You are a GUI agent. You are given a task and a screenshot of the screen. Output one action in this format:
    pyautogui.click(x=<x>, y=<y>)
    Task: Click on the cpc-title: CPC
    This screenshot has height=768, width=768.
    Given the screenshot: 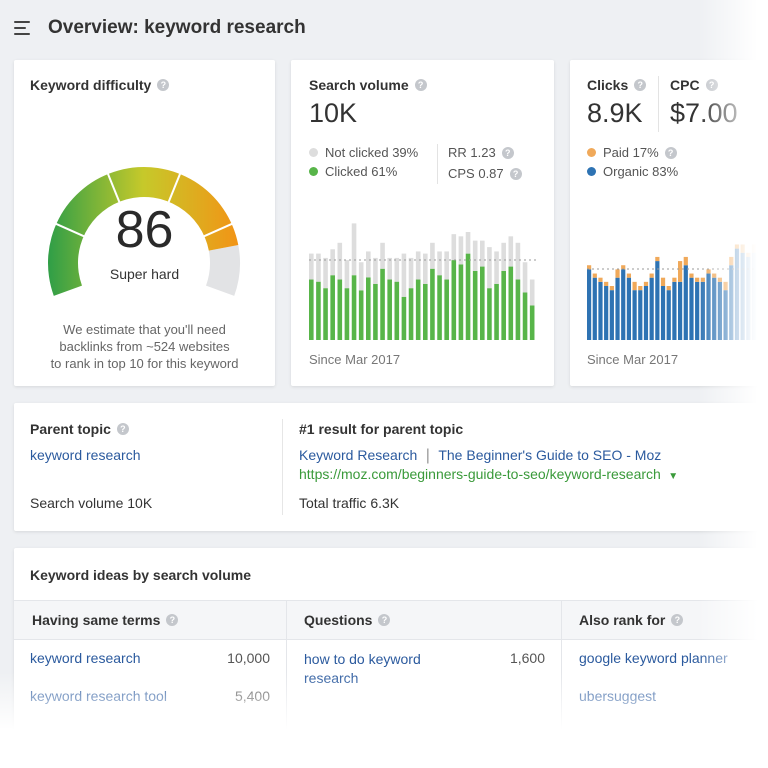 What is the action you would take?
    pyautogui.click(x=685, y=85)
    